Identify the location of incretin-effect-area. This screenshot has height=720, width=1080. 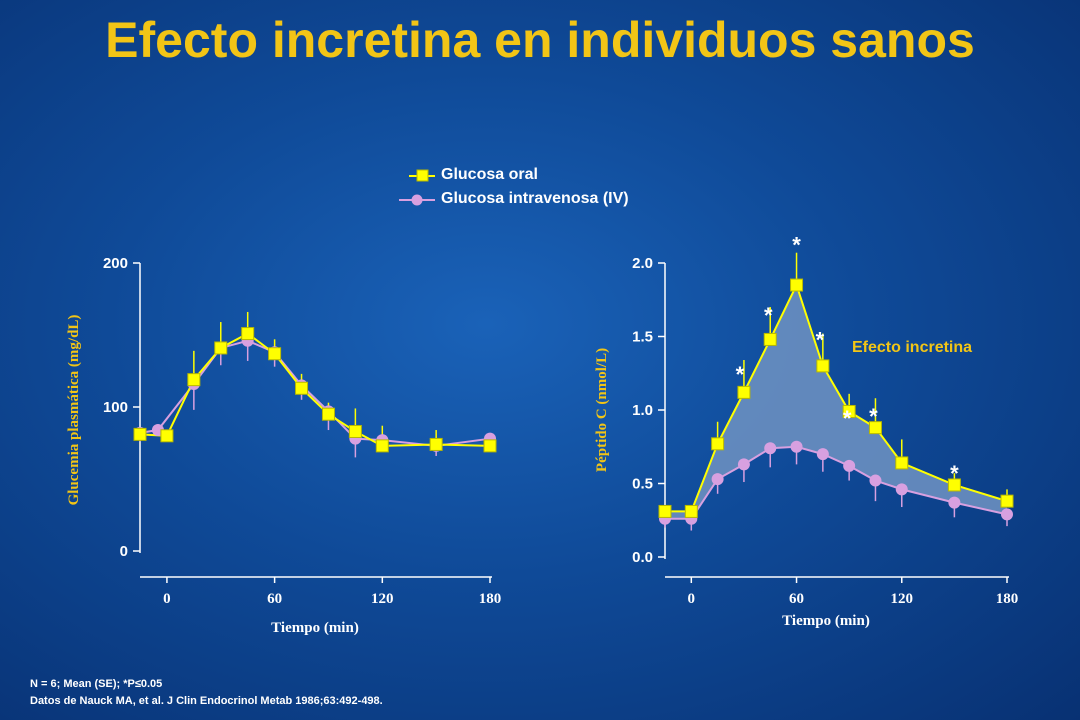
(836, 402).